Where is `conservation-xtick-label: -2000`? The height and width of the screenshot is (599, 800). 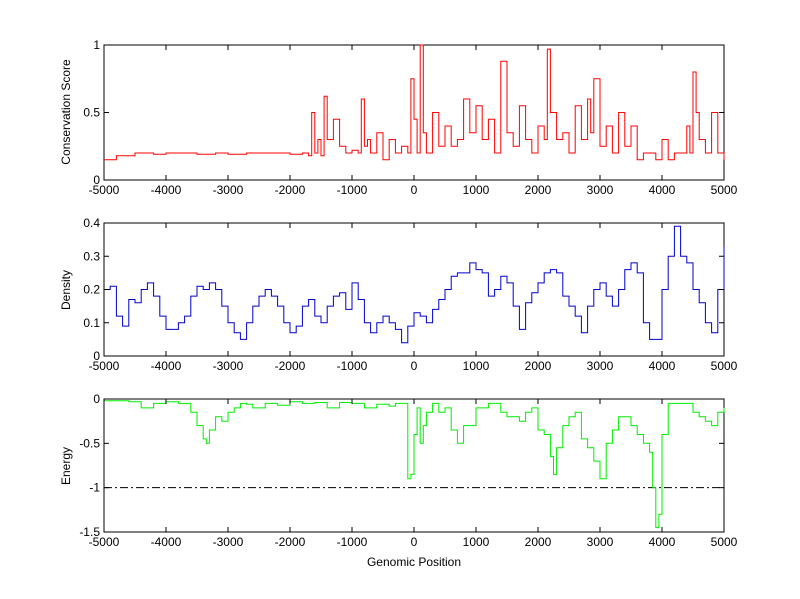
conservation-xtick-label: -2000 is located at coordinates (290, 190).